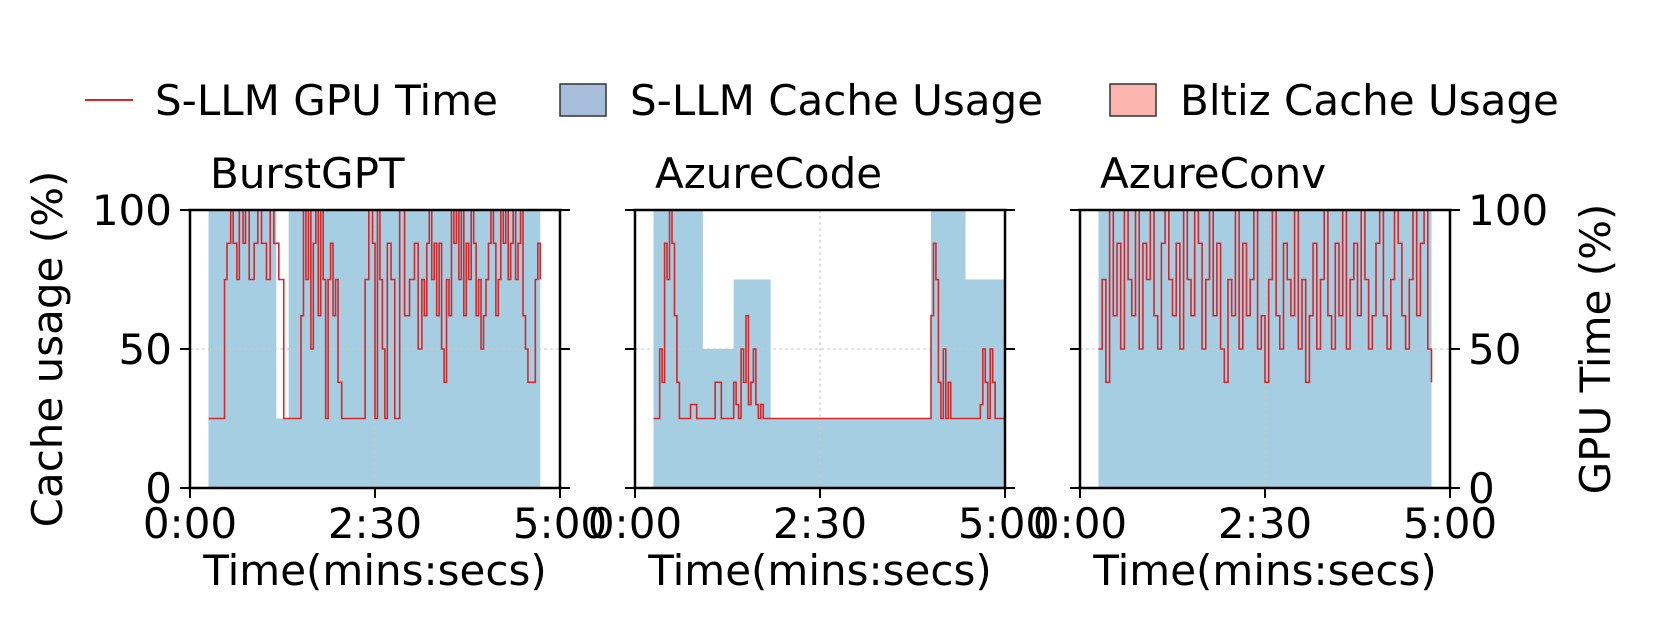  I want to click on y-tick-label-right: 100, so click(1508, 210).